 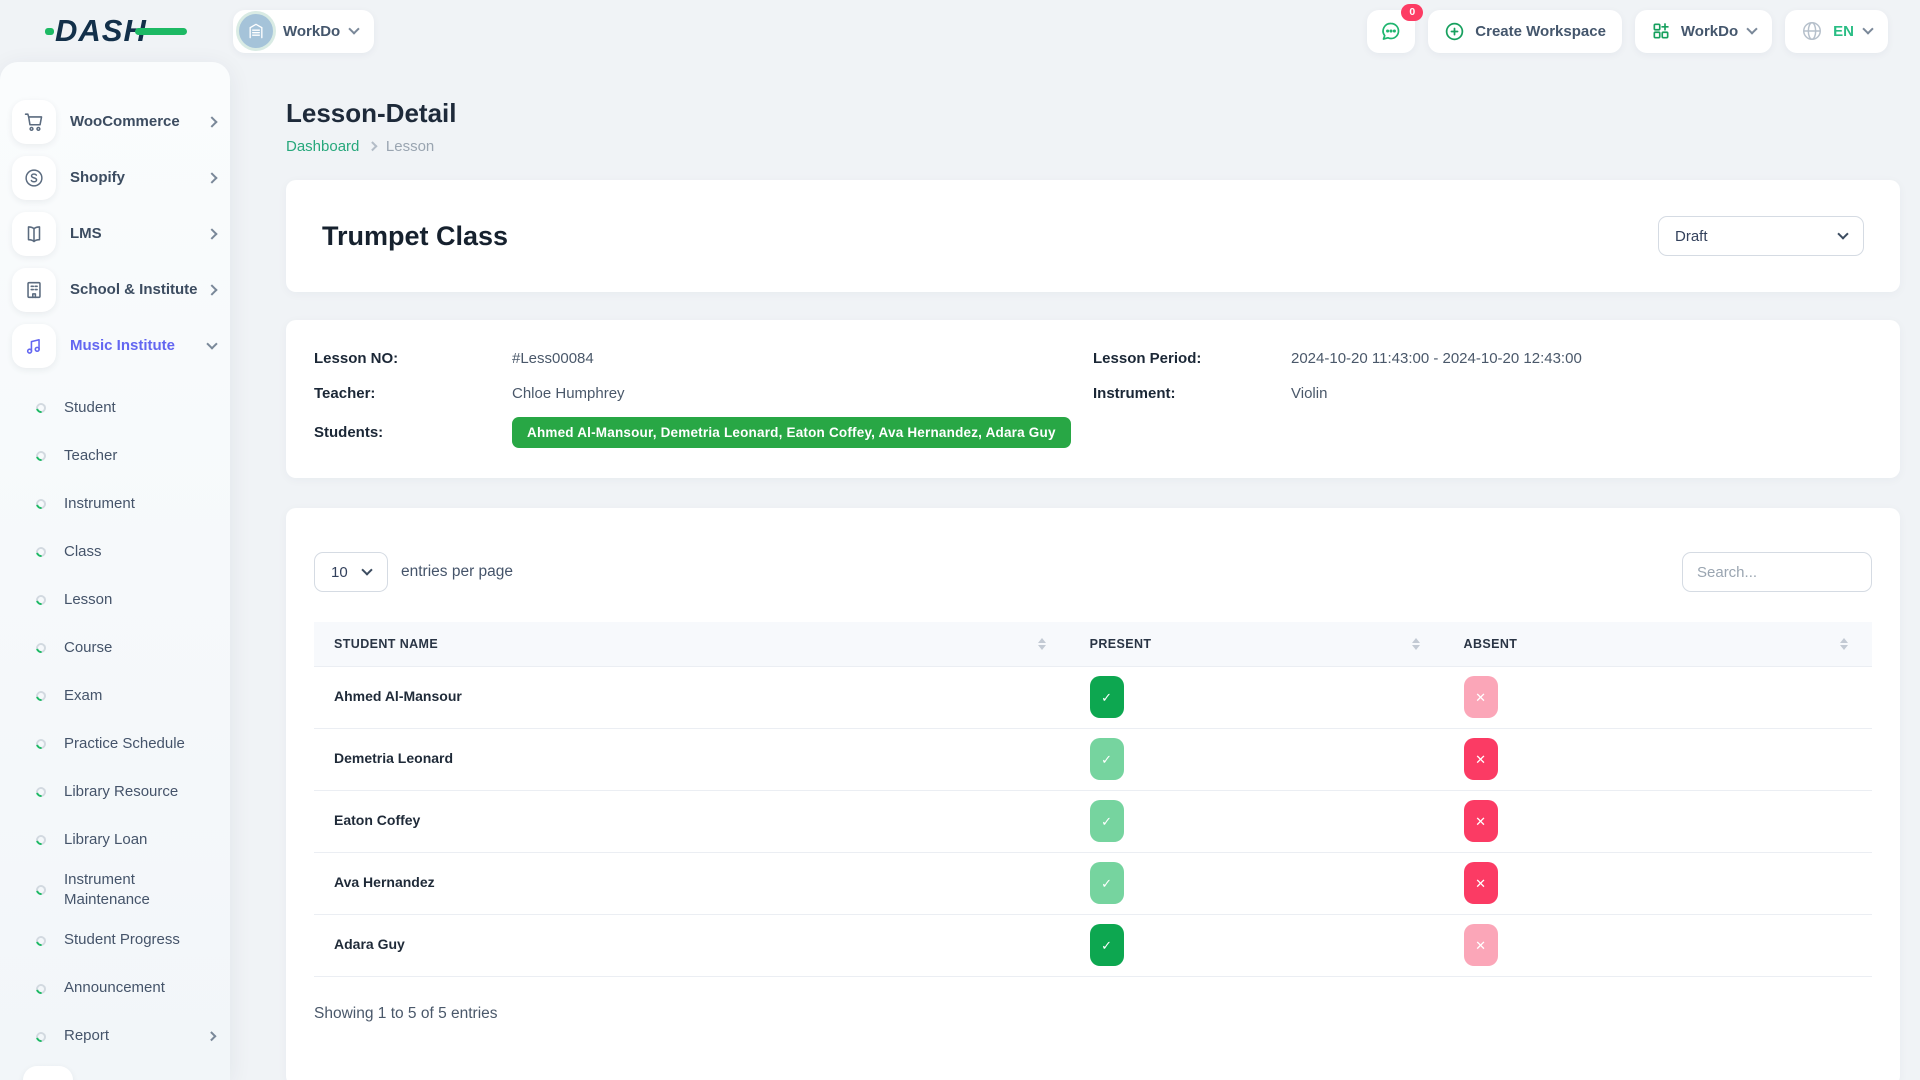 I want to click on globe-icon, so click(x=1812, y=31).